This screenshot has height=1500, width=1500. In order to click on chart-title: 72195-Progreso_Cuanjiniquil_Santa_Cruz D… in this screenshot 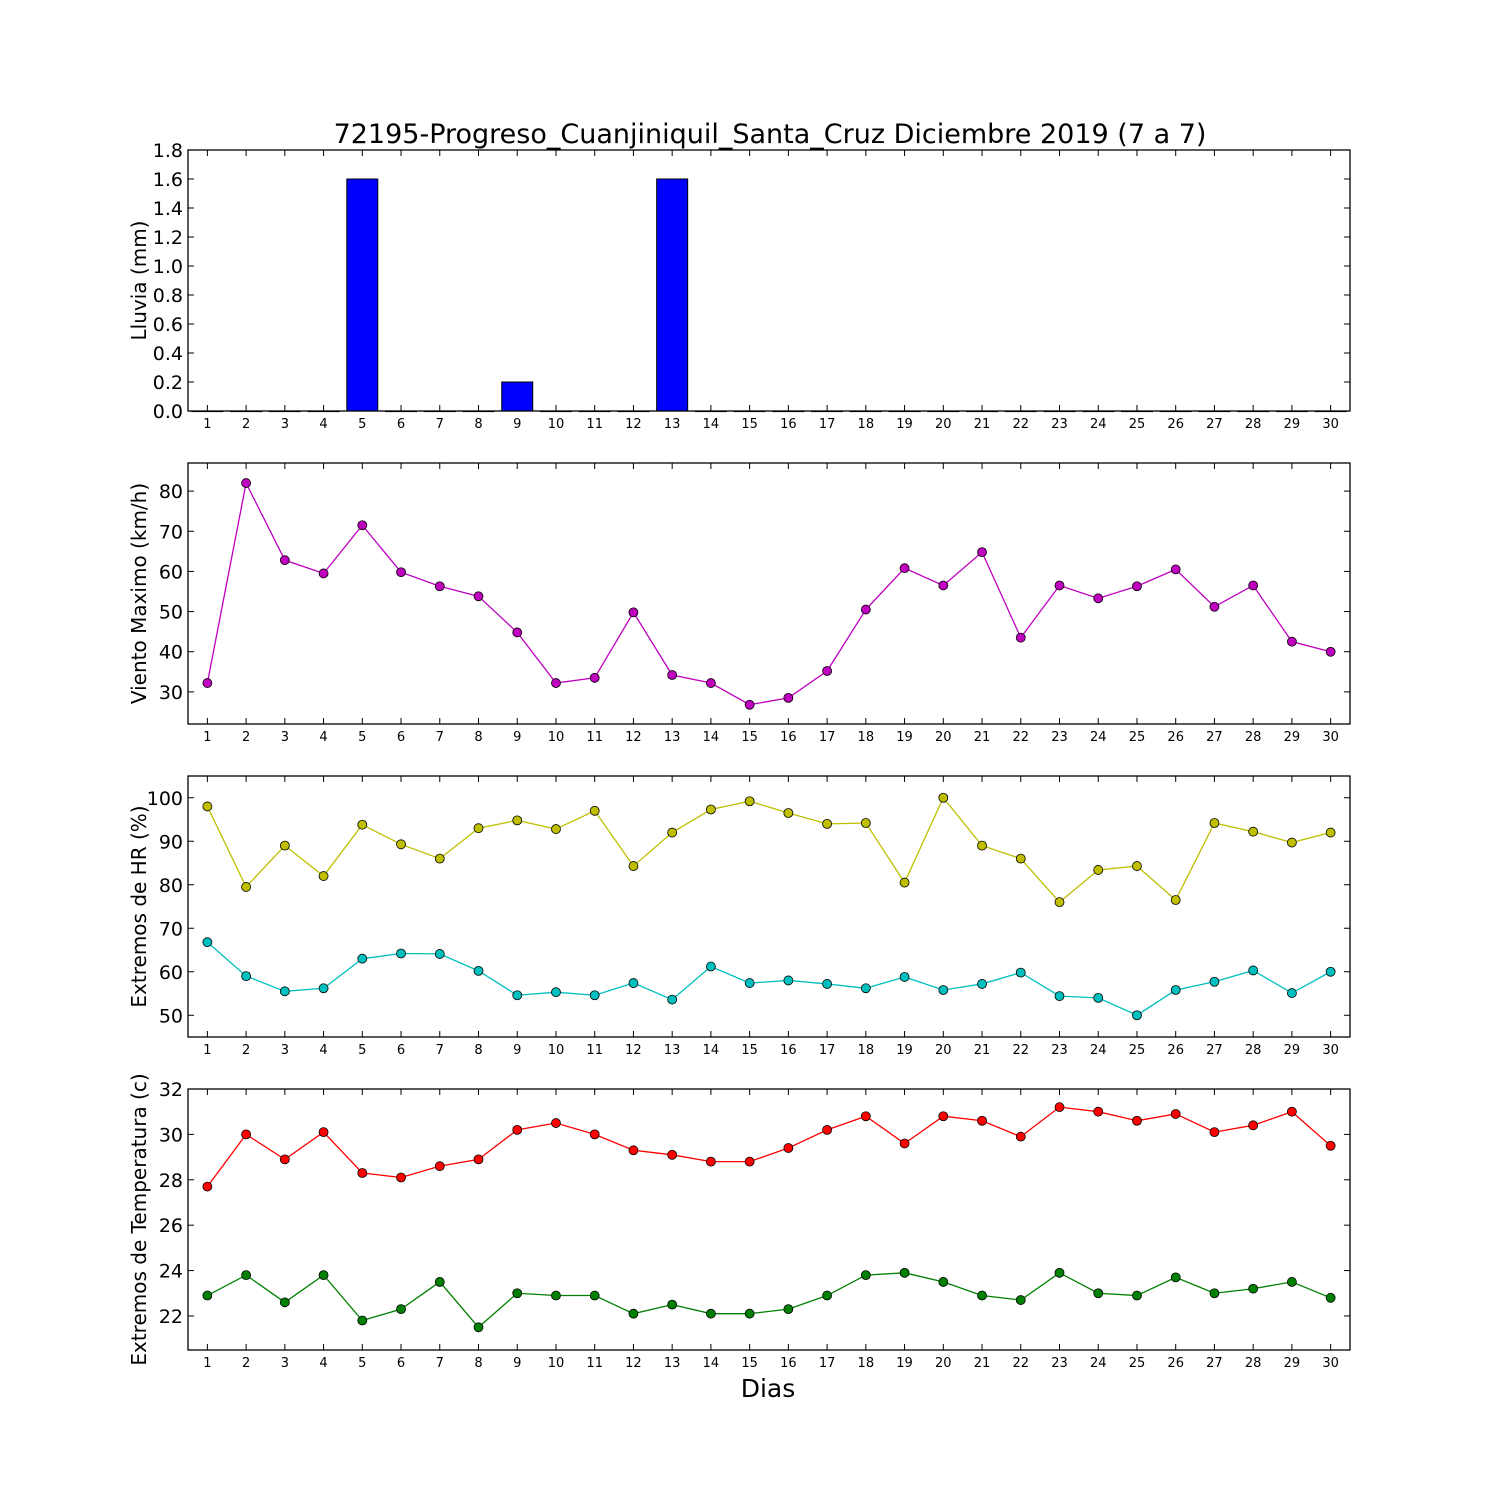, I will do `click(770, 134)`.